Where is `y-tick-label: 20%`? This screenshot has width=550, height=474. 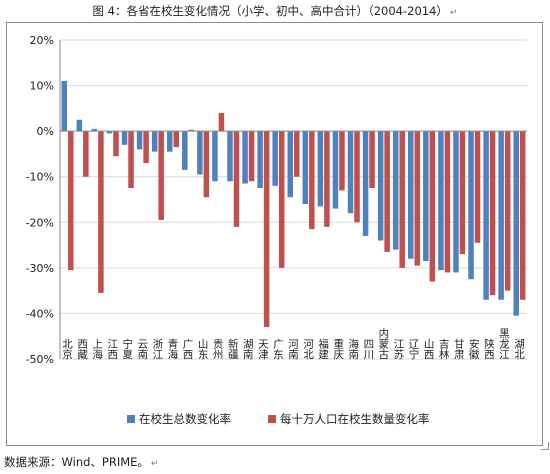 y-tick-label: 20% is located at coordinates (42, 40).